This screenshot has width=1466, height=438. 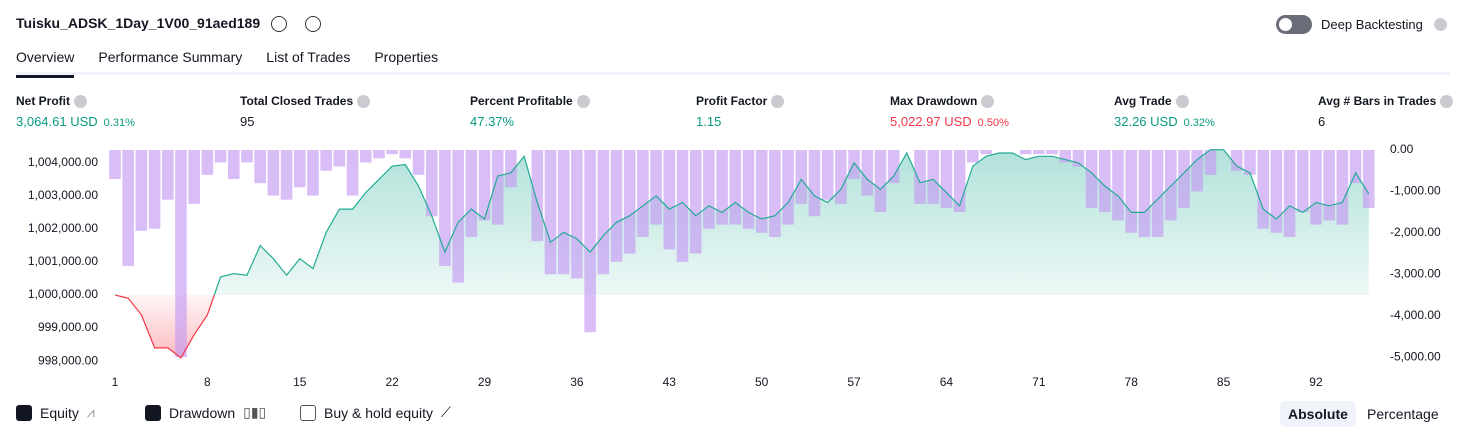 I want to click on x-tick-label: 22, so click(x=392, y=382).